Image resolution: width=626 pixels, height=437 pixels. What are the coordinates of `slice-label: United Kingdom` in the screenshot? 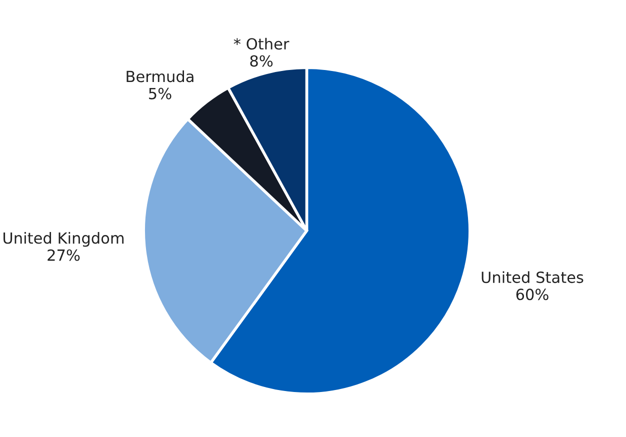 It's located at (64, 239).